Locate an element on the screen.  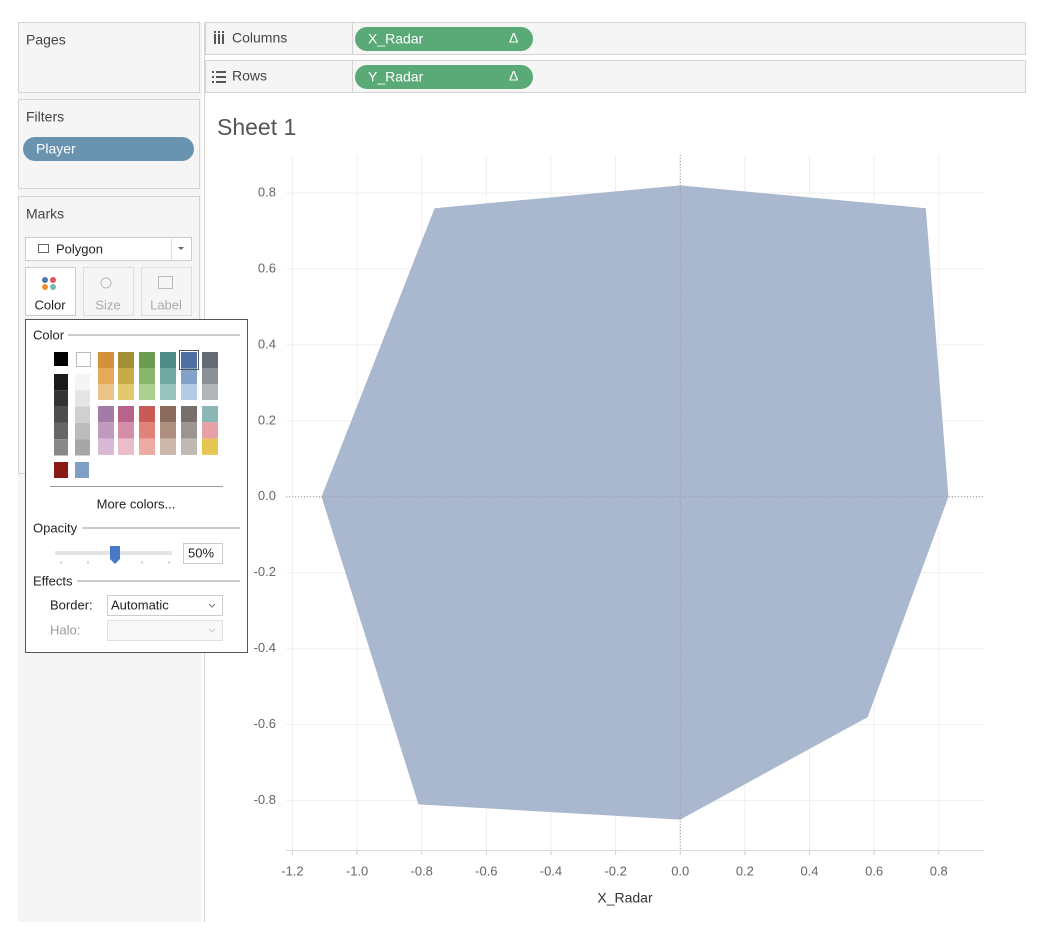
x-tick-label: -1.0 is located at coordinates (357, 870).